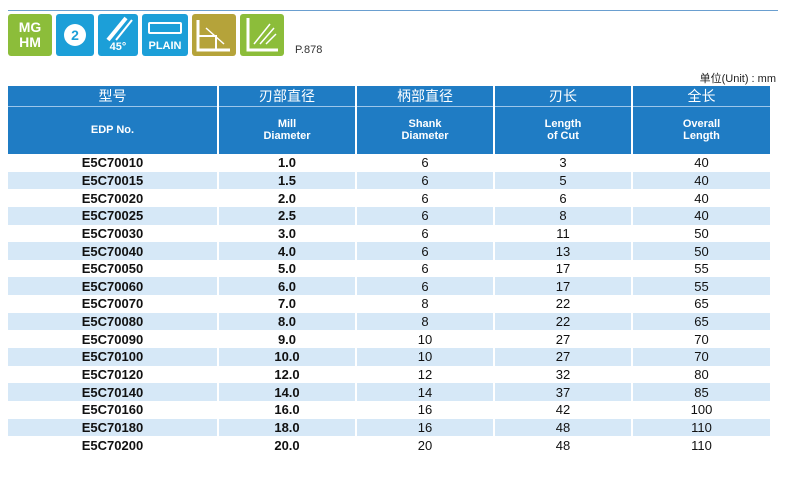 The width and height of the screenshot is (790, 477). What do you see at coordinates (113, 198) in the screenshot?
I see `cell-edp-number: E5C70020` at bounding box center [113, 198].